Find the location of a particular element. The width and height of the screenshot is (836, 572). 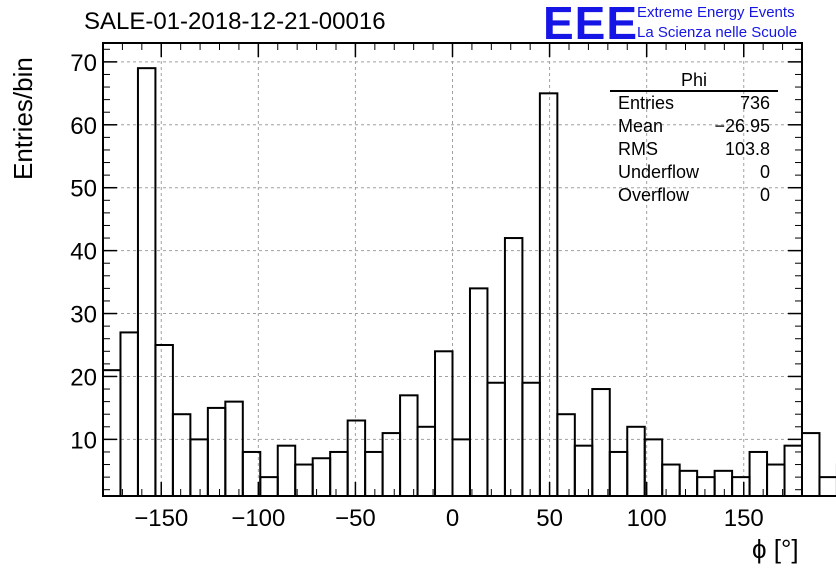

y-tick-label: 40 is located at coordinates (83, 252).